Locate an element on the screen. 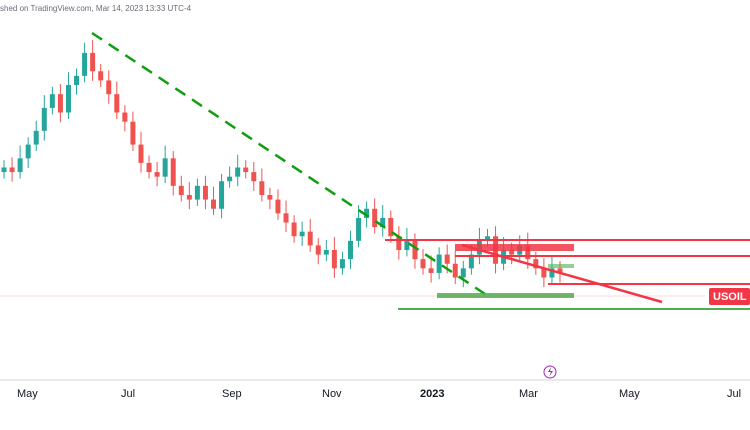 This screenshot has height=430, width=750. symbol-badge is located at coordinates (729, 296).